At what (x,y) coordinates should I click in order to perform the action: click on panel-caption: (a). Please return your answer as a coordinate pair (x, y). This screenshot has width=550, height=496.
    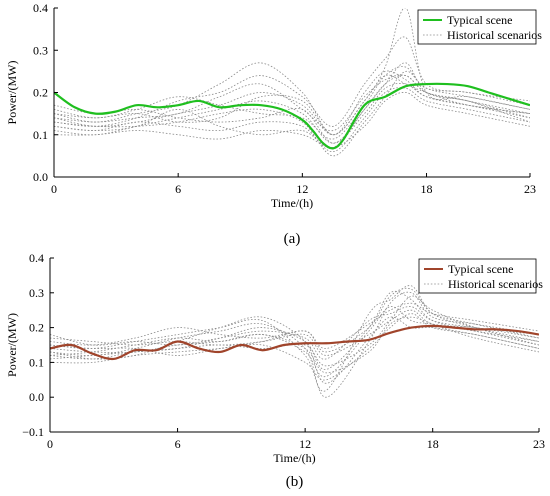
    Looking at the image, I should click on (292, 239).